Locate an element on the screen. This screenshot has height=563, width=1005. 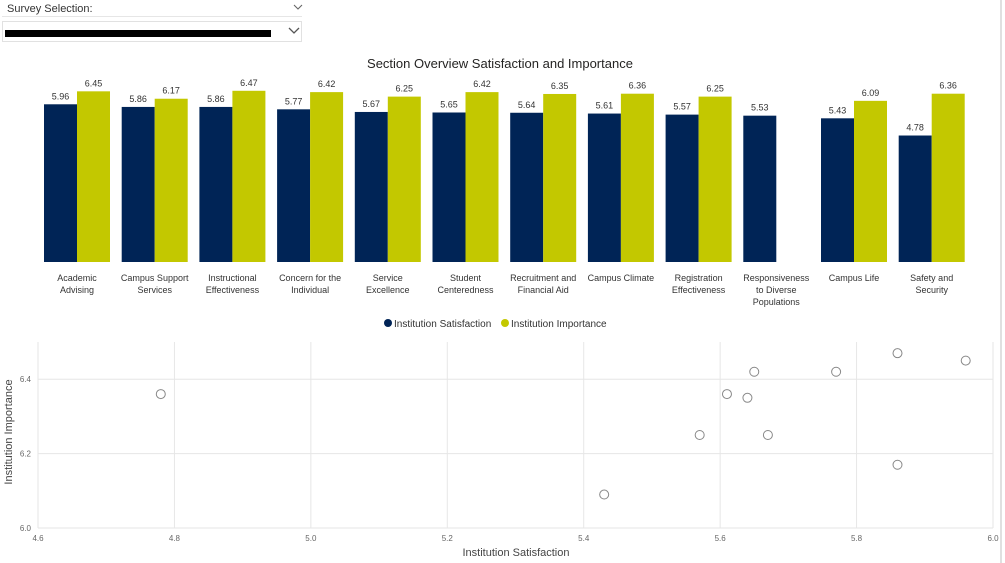
data-label: 6.09 is located at coordinates (871, 93).